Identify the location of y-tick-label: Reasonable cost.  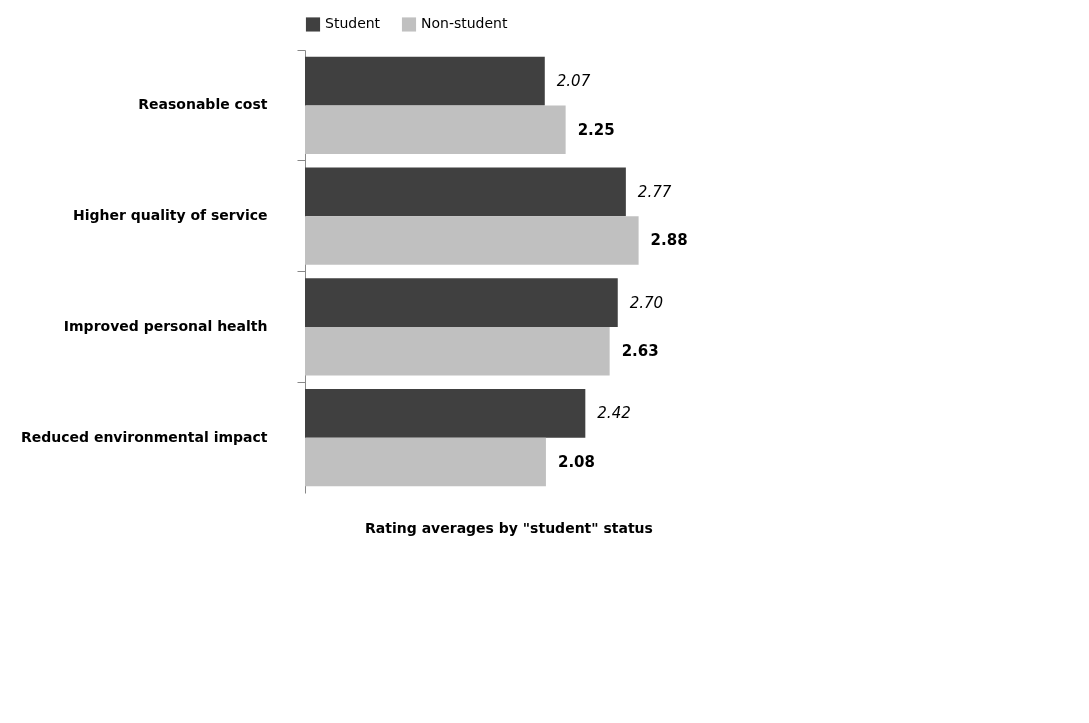
(203, 104).